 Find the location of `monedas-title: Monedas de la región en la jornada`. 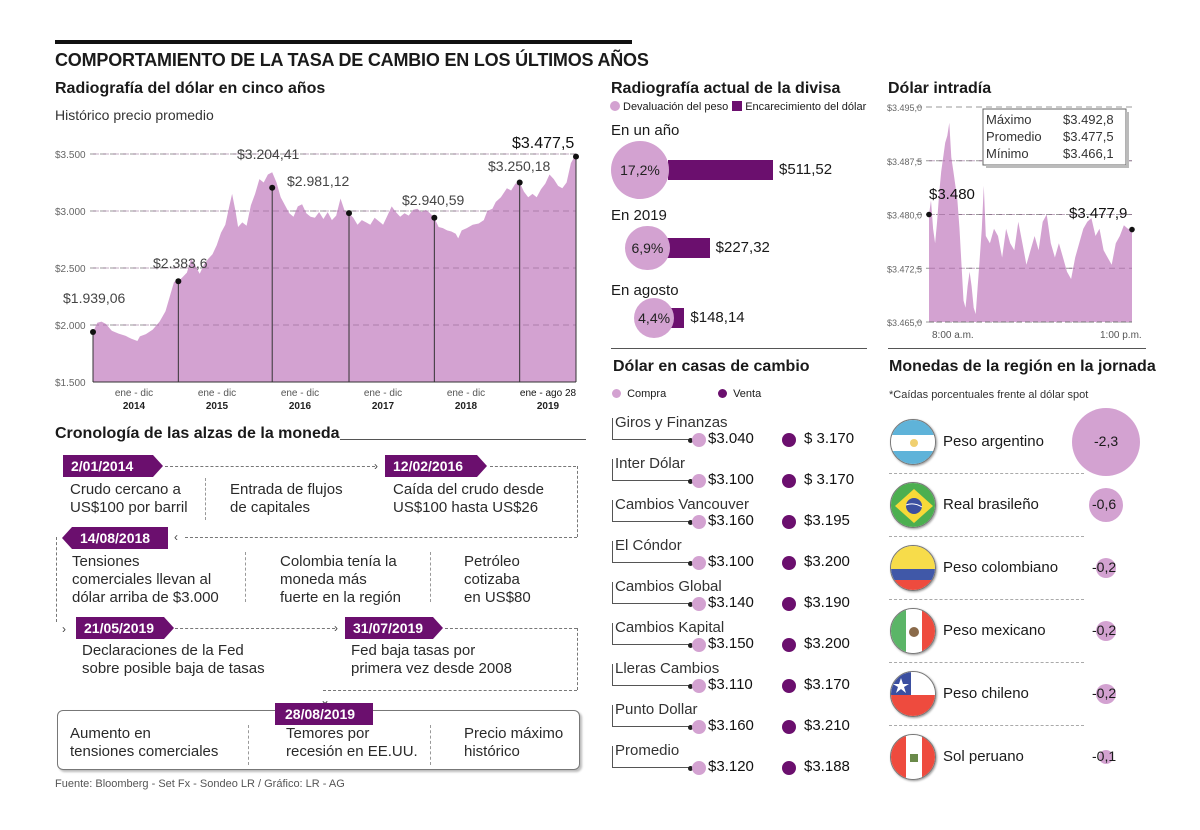

monedas-title: Monedas de la región en la jornada is located at coordinates (1022, 366).